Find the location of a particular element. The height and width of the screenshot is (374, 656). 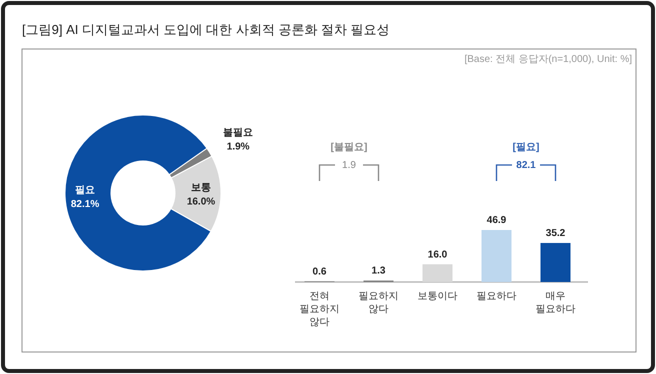

slice-label: 보통 is located at coordinates (200, 188).